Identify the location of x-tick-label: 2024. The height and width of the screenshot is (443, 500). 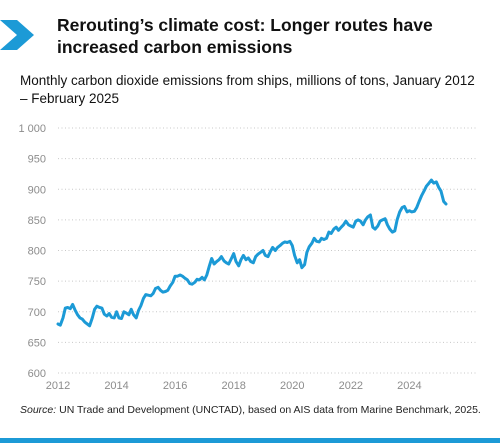
(409, 386).